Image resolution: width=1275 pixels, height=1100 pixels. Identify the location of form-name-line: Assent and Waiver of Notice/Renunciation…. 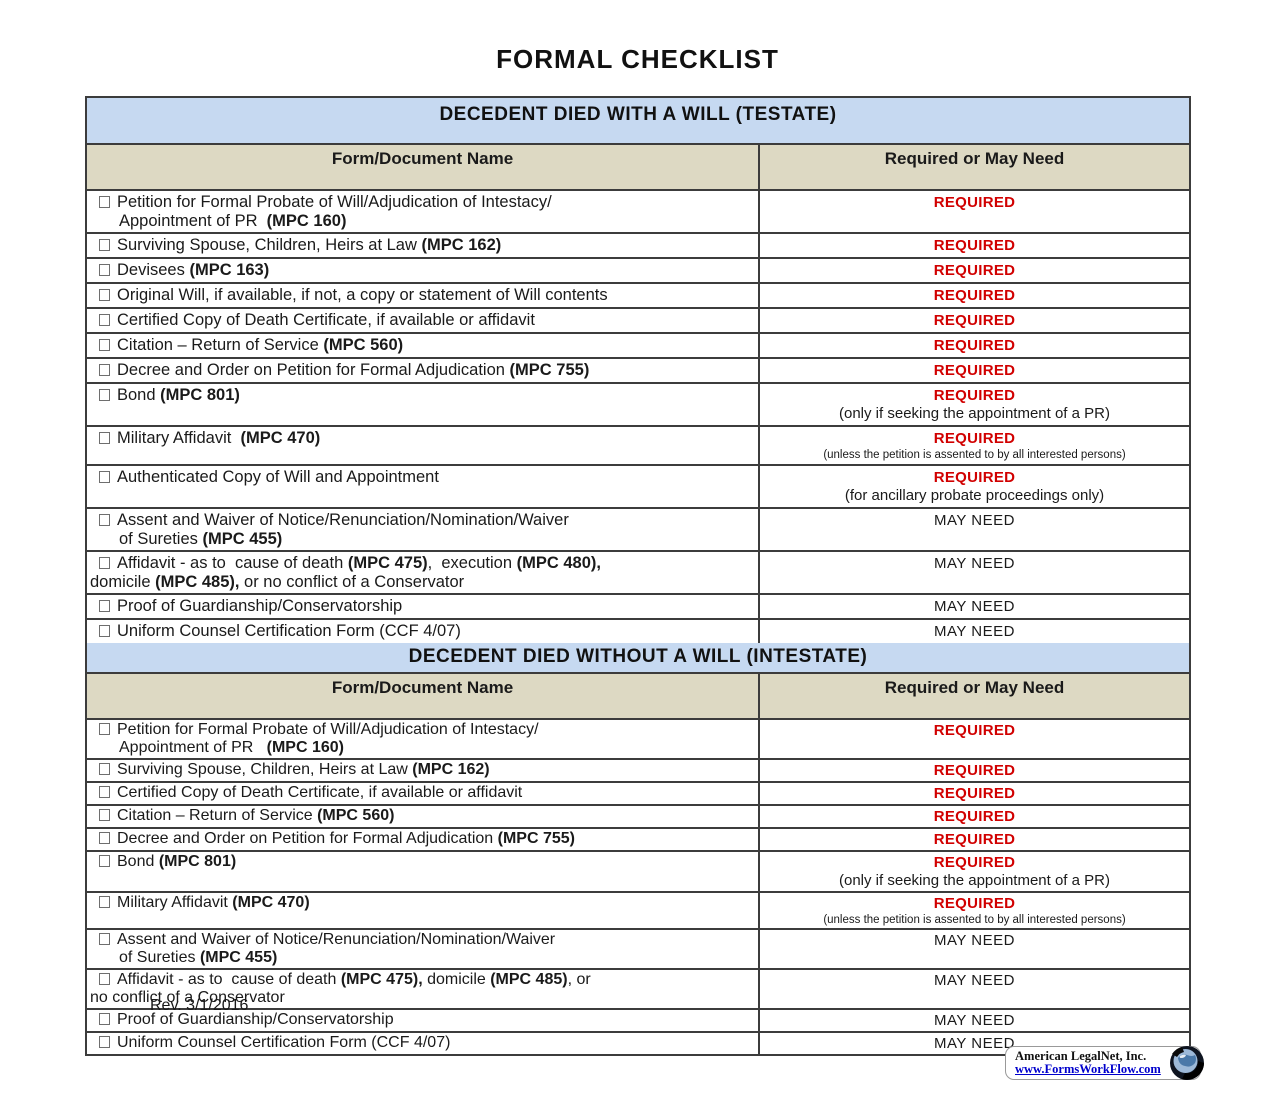
(426, 940).